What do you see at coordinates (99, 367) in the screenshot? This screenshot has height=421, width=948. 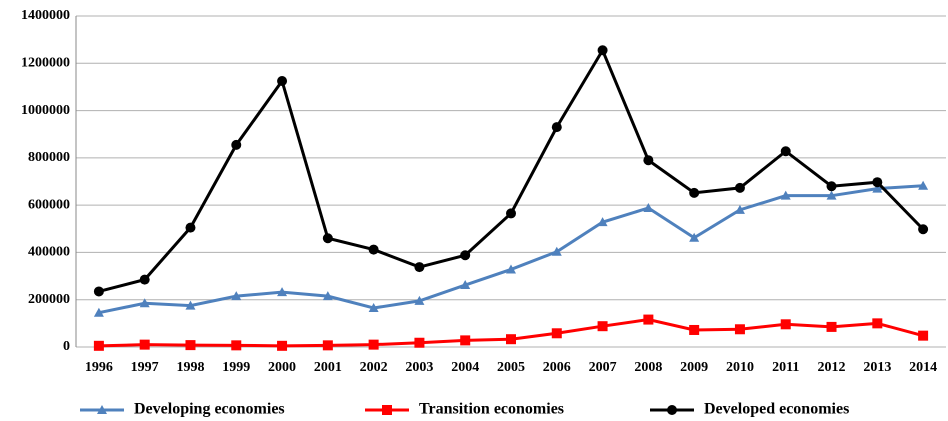 I see `x-tick-label: 1996` at bounding box center [99, 367].